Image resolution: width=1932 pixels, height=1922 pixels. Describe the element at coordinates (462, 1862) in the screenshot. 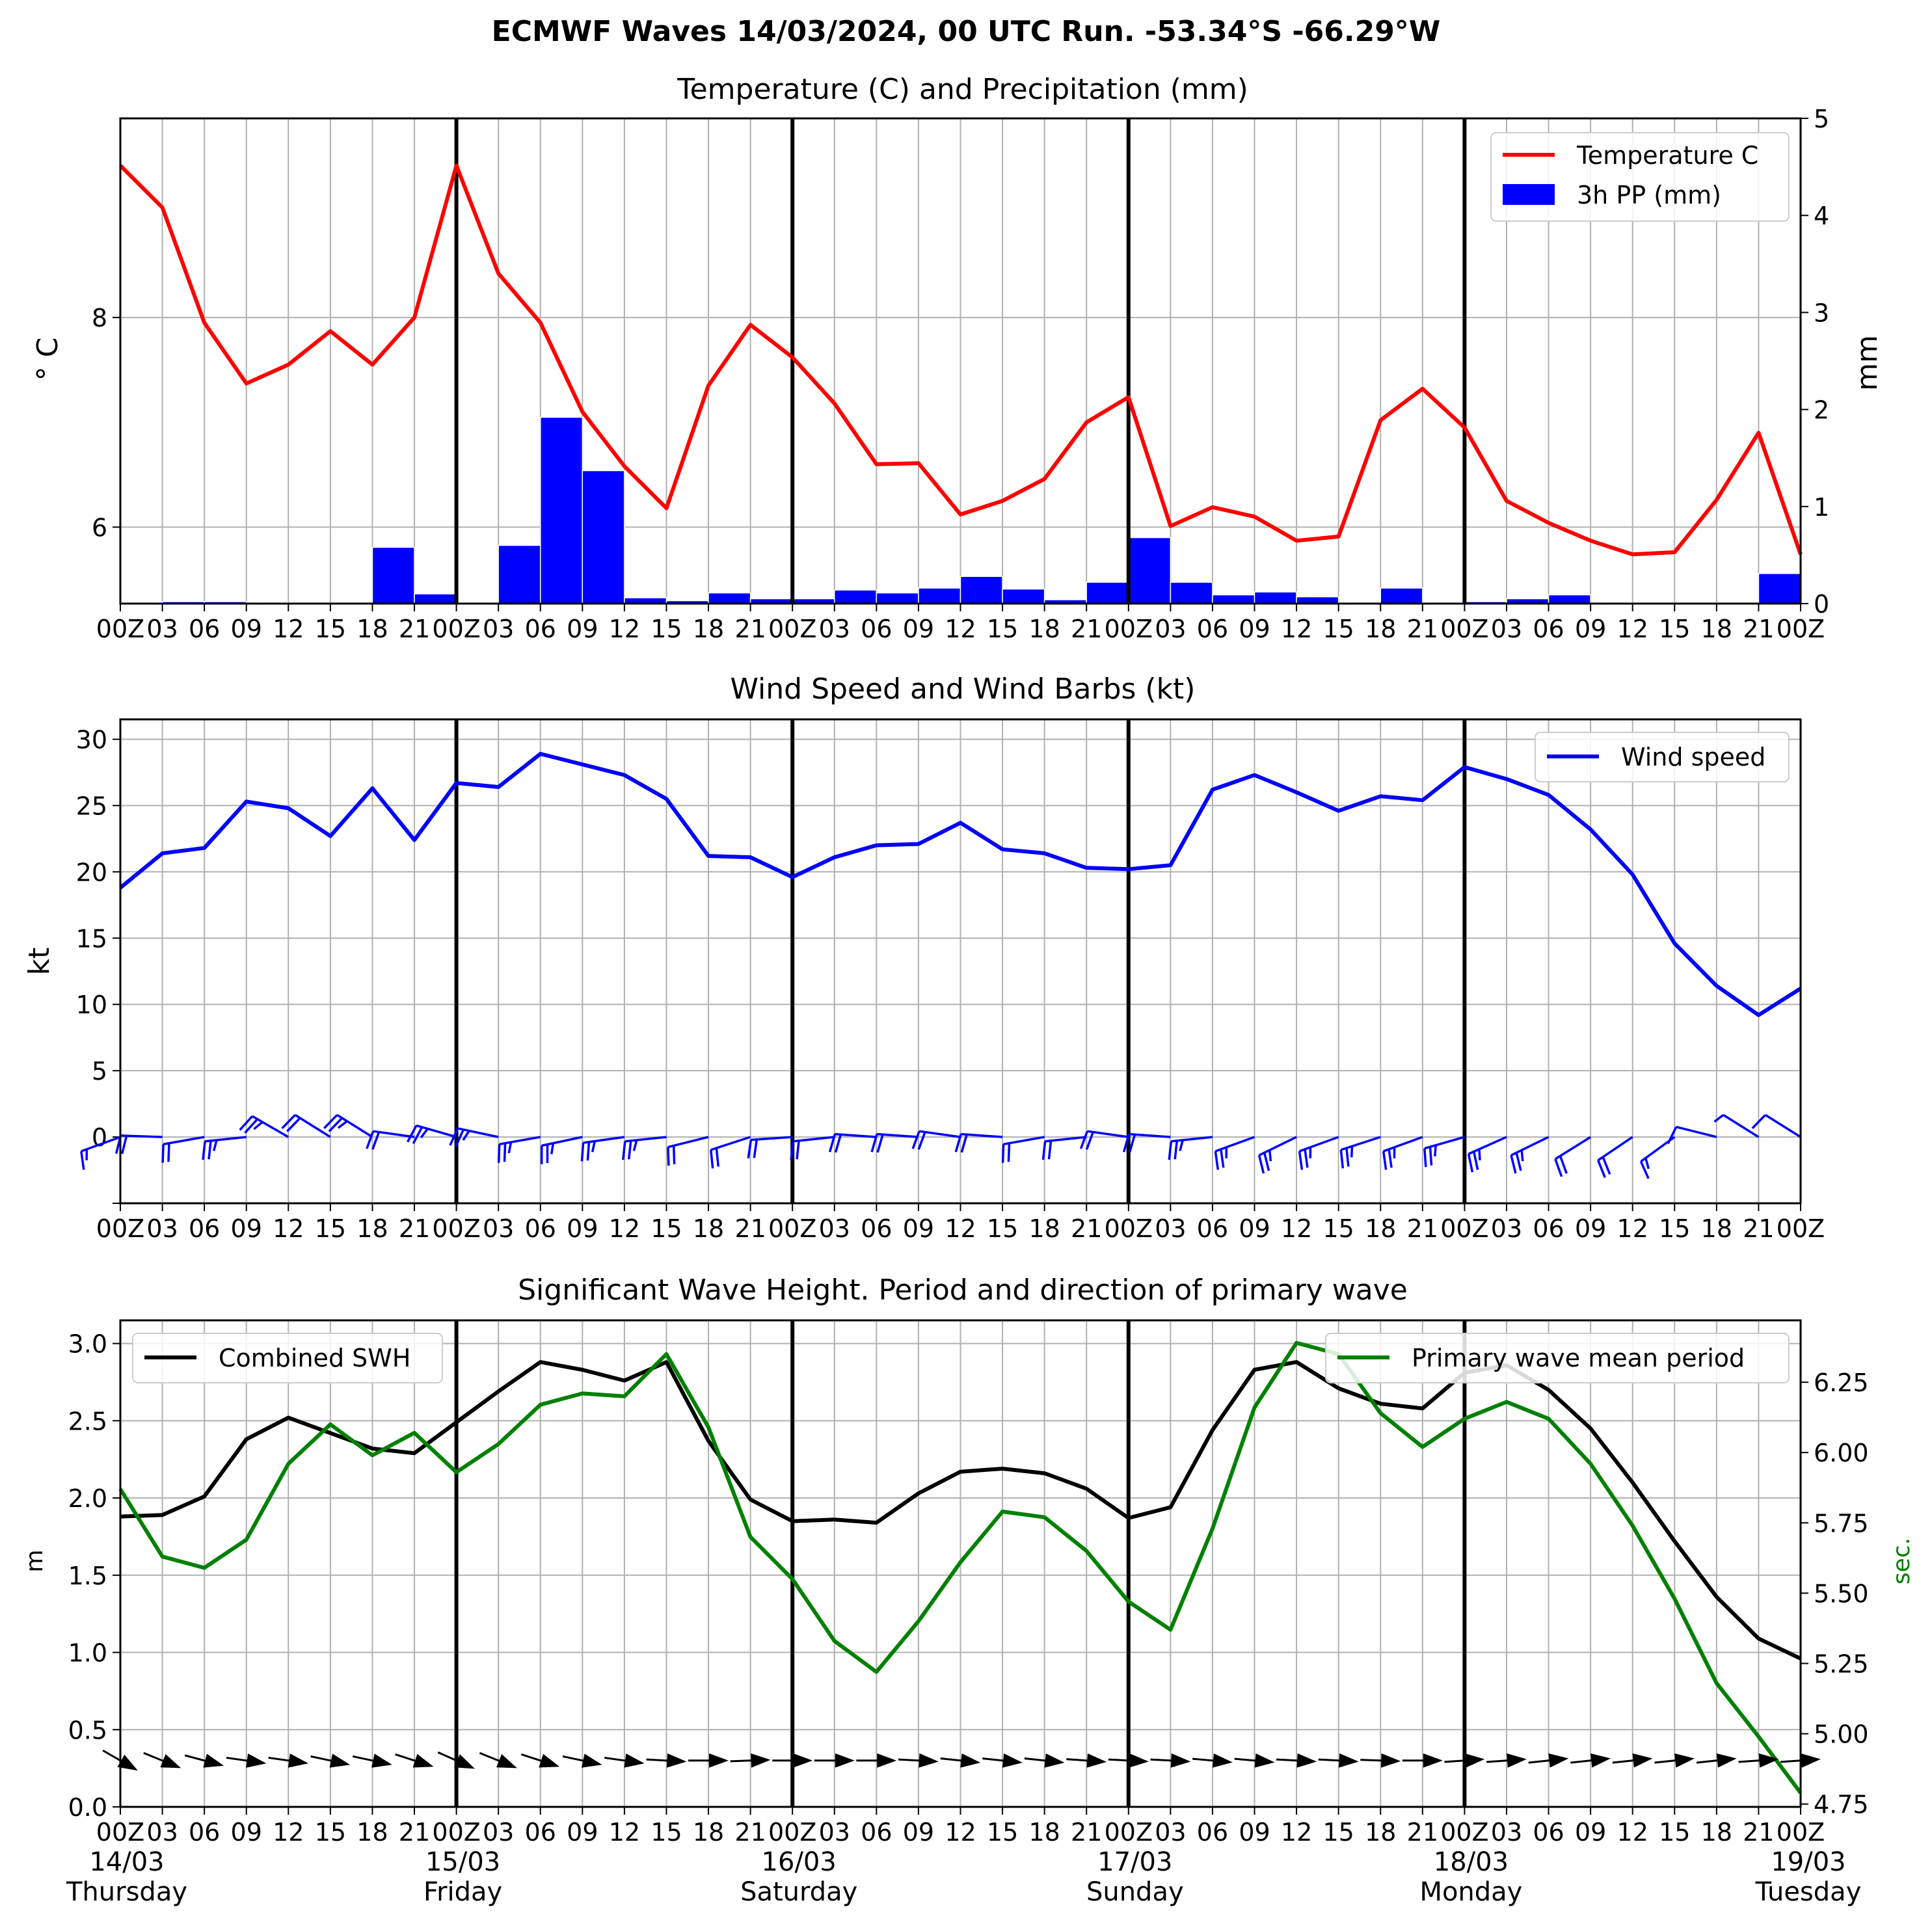

I see `day-date-label: 15/03` at that location.